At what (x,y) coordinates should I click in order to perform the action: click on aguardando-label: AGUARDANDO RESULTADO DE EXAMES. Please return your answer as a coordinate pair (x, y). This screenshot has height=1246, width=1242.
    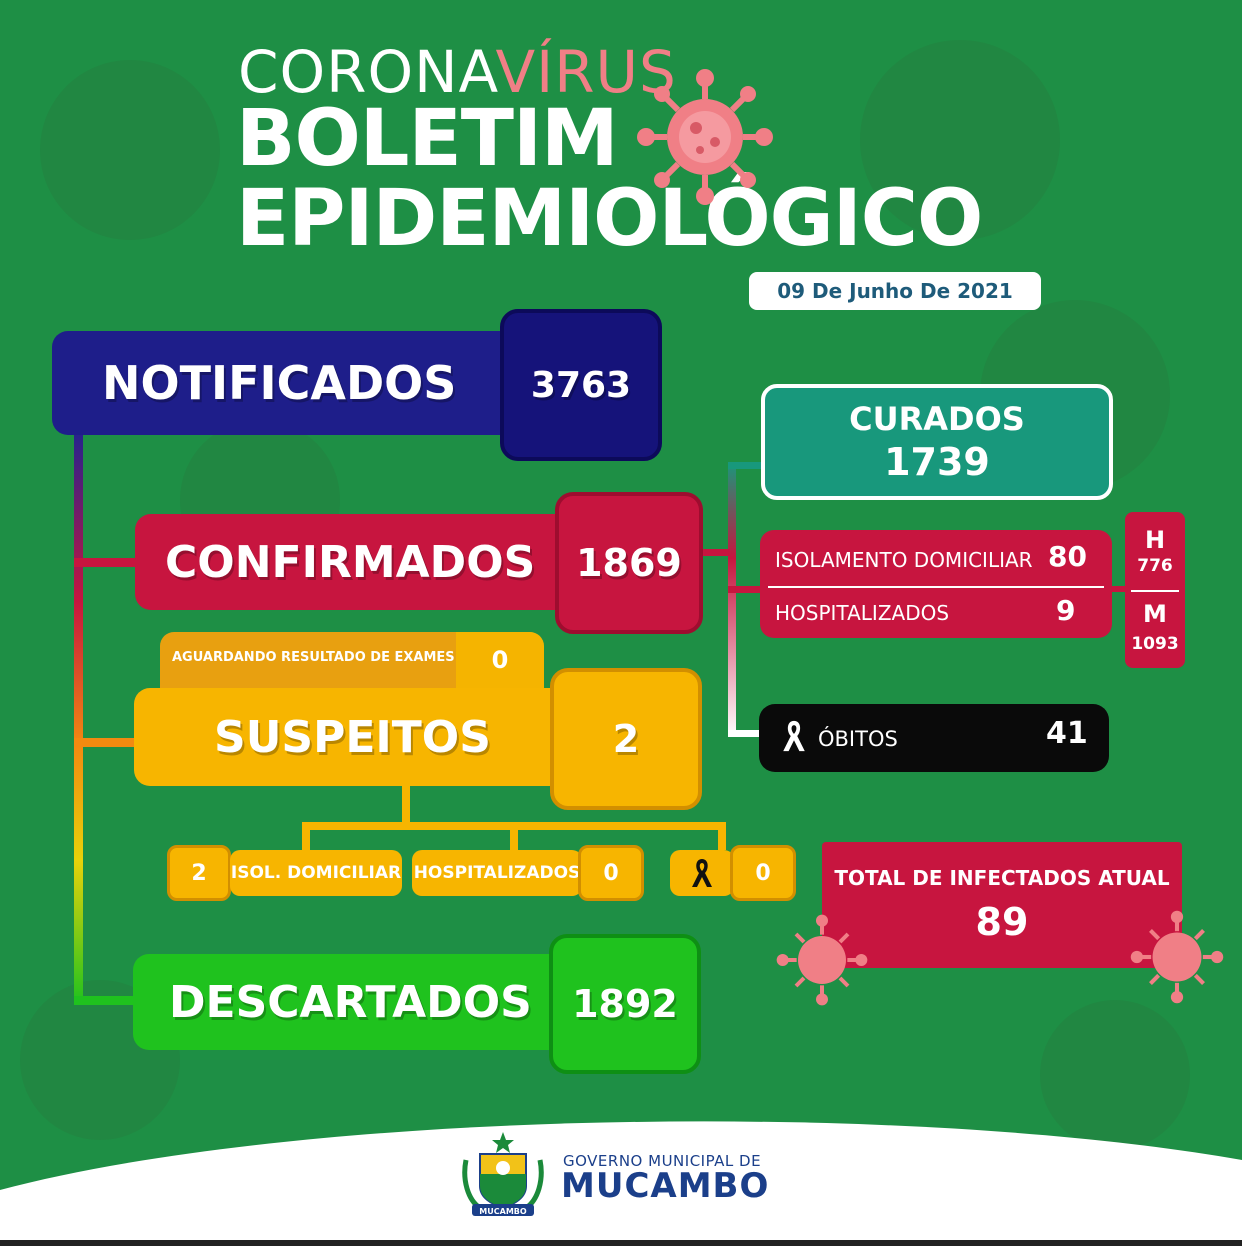
    Looking at the image, I should click on (313, 657).